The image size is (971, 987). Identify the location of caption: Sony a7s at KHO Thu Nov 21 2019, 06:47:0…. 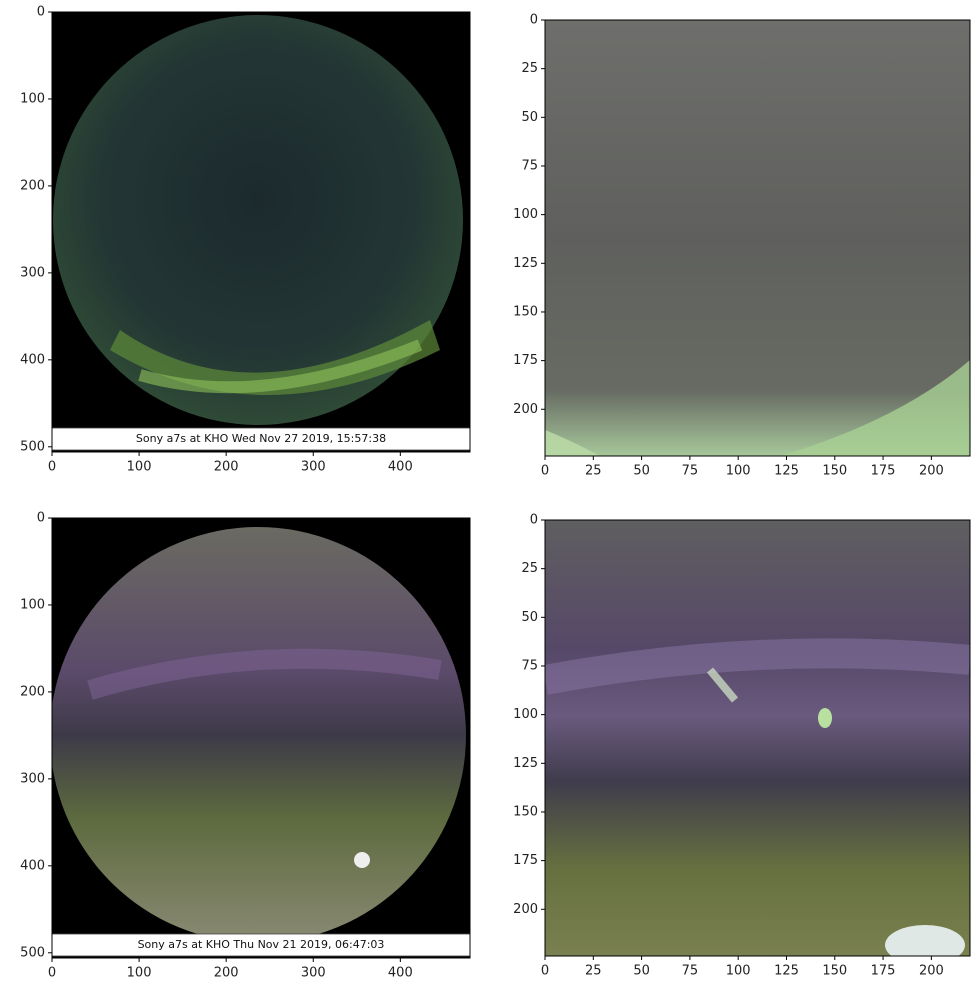
(261, 944).